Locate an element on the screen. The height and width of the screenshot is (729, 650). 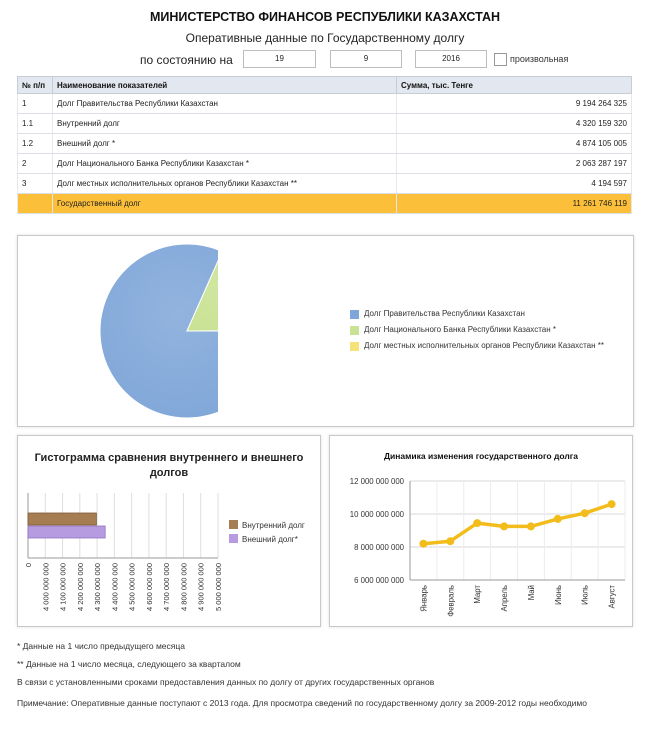
col-name-header: Наименование показателей is located at coordinates (224, 85).